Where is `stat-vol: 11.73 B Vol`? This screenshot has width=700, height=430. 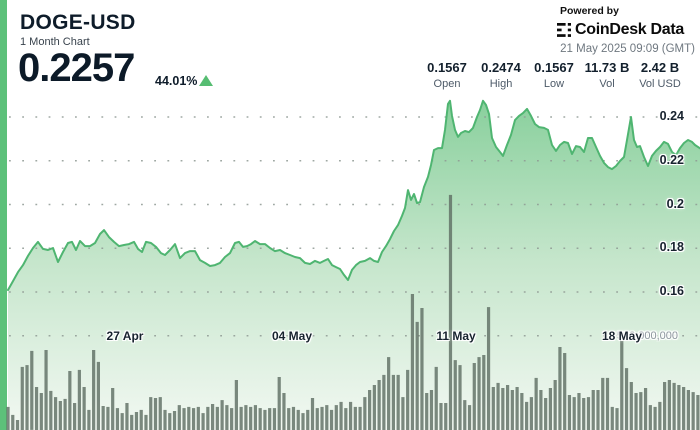 stat-vol: 11.73 B Vol is located at coordinates (607, 75).